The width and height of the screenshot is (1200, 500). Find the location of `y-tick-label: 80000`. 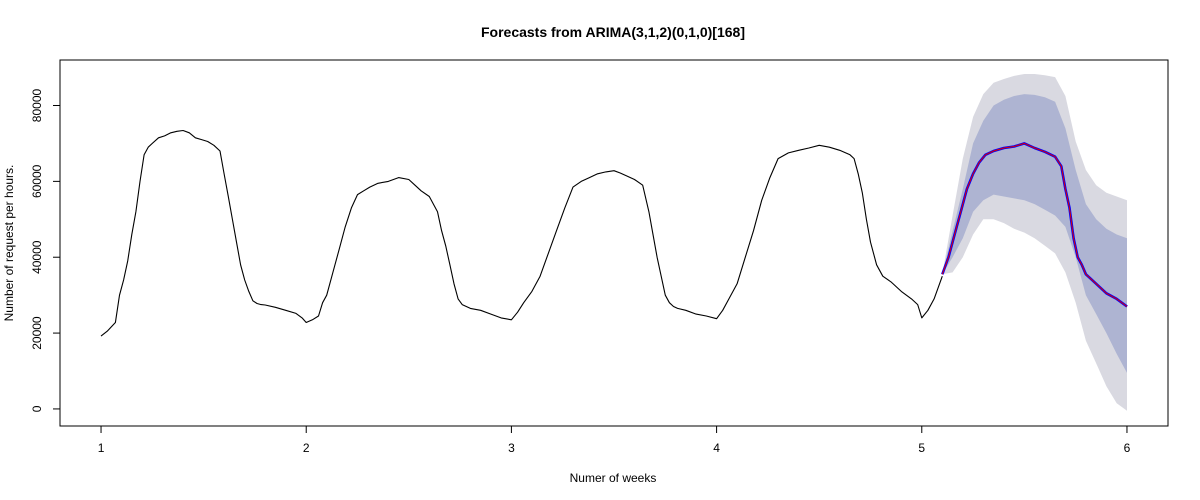

y-tick-label: 80000 is located at coordinates (37, 106).